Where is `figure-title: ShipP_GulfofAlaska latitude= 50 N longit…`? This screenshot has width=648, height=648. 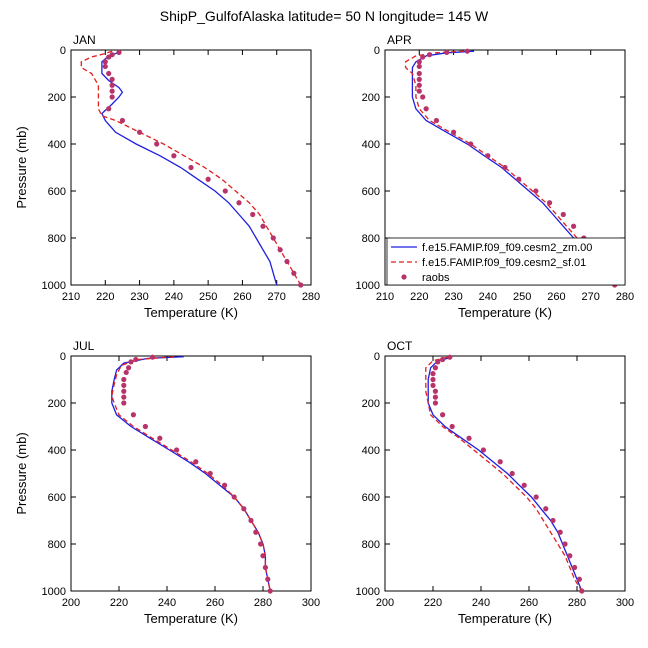 figure-title: ShipP_GulfofAlaska latitude= 50 N longit… is located at coordinates (324, 16).